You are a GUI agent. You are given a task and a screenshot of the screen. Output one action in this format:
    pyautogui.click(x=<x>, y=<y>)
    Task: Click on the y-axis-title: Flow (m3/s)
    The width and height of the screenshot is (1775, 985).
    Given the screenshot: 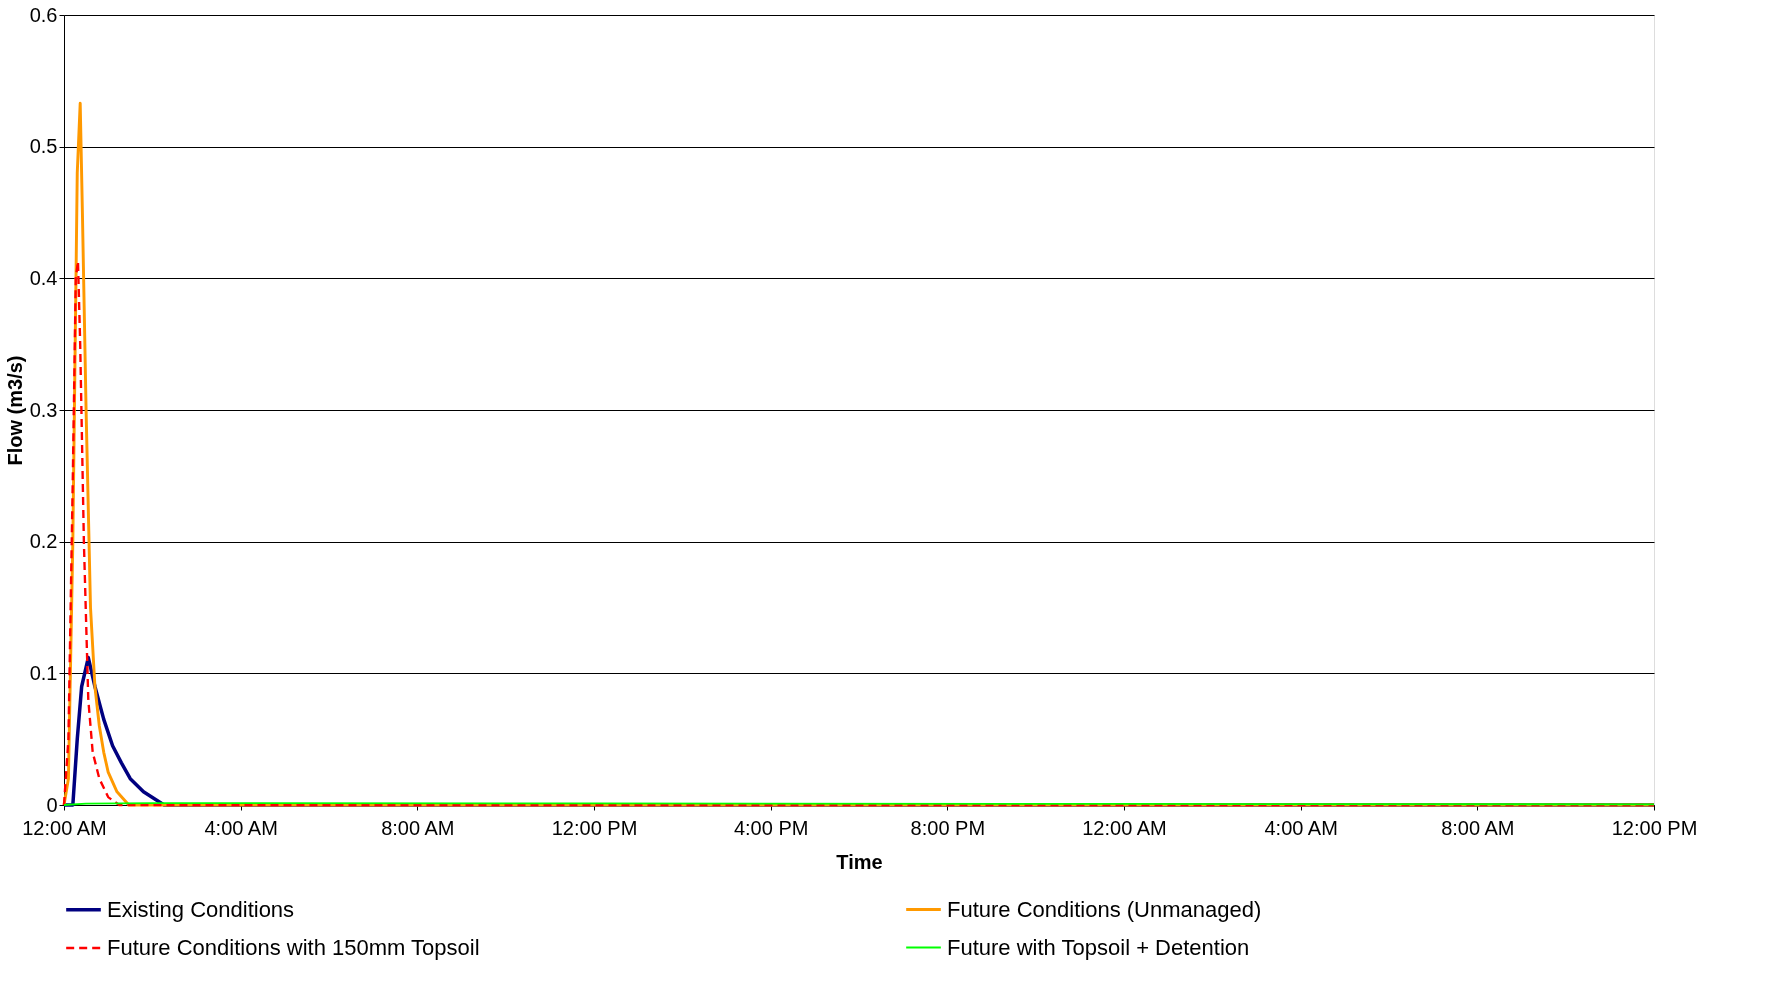 What is the action you would take?
    pyautogui.click(x=14, y=410)
    